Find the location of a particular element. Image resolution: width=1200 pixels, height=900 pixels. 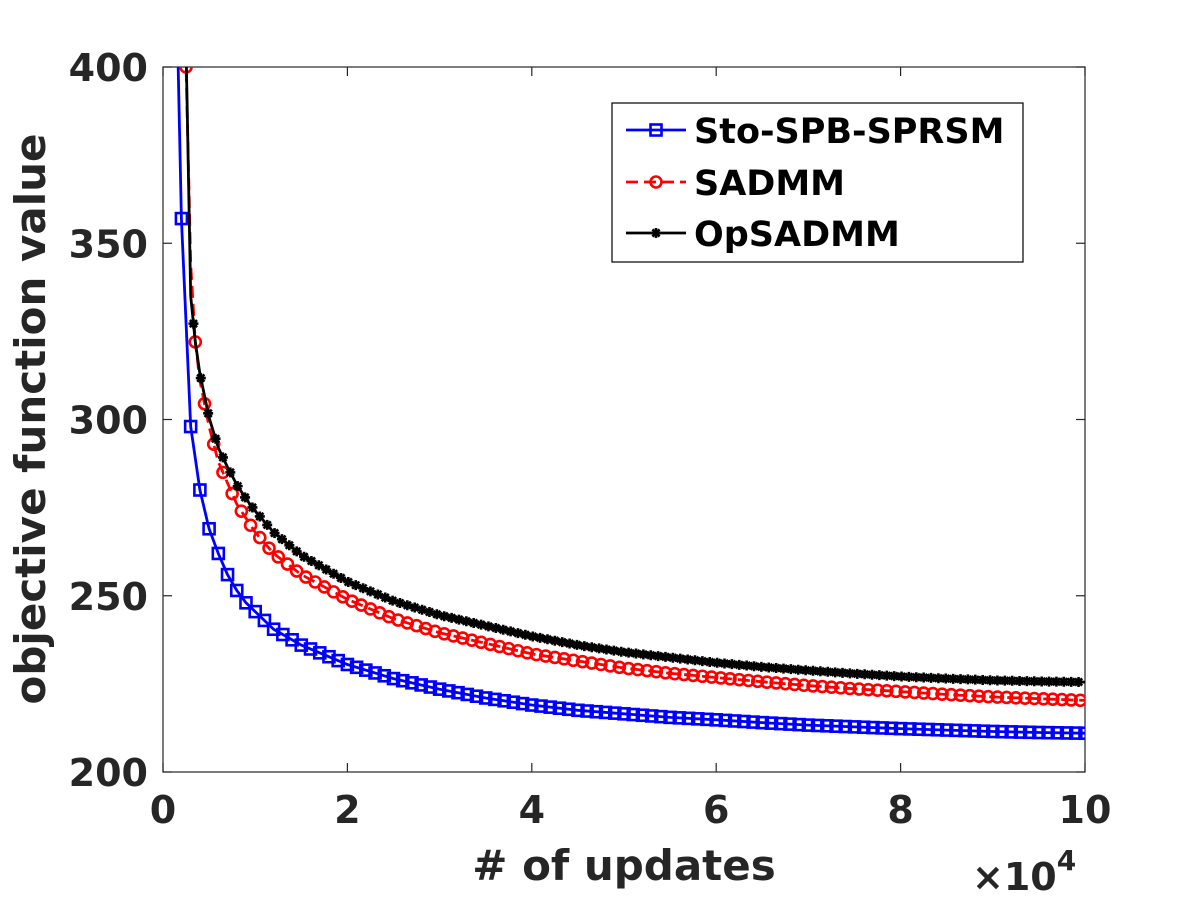

multiplier-exponent: 4 is located at coordinates (1066, 860).